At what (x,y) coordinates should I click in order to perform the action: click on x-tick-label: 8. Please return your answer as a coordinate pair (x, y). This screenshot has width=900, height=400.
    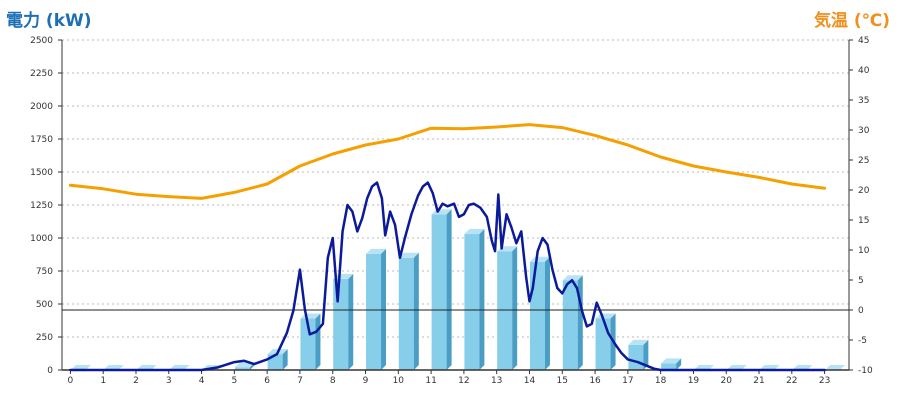
    Looking at the image, I should click on (333, 381).